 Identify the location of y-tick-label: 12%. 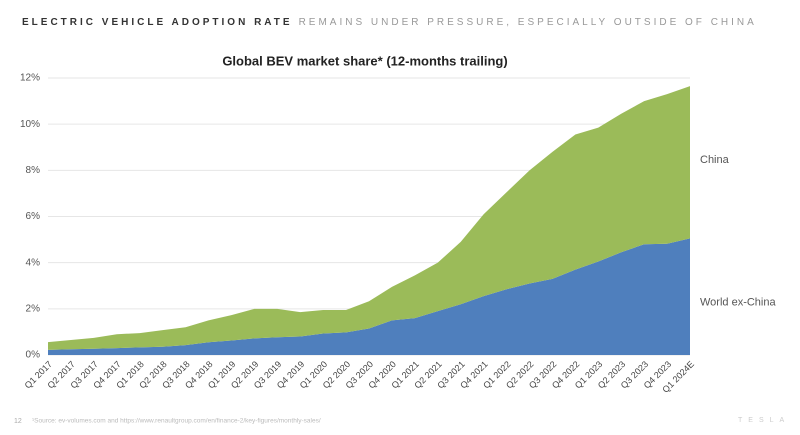
(30, 78).